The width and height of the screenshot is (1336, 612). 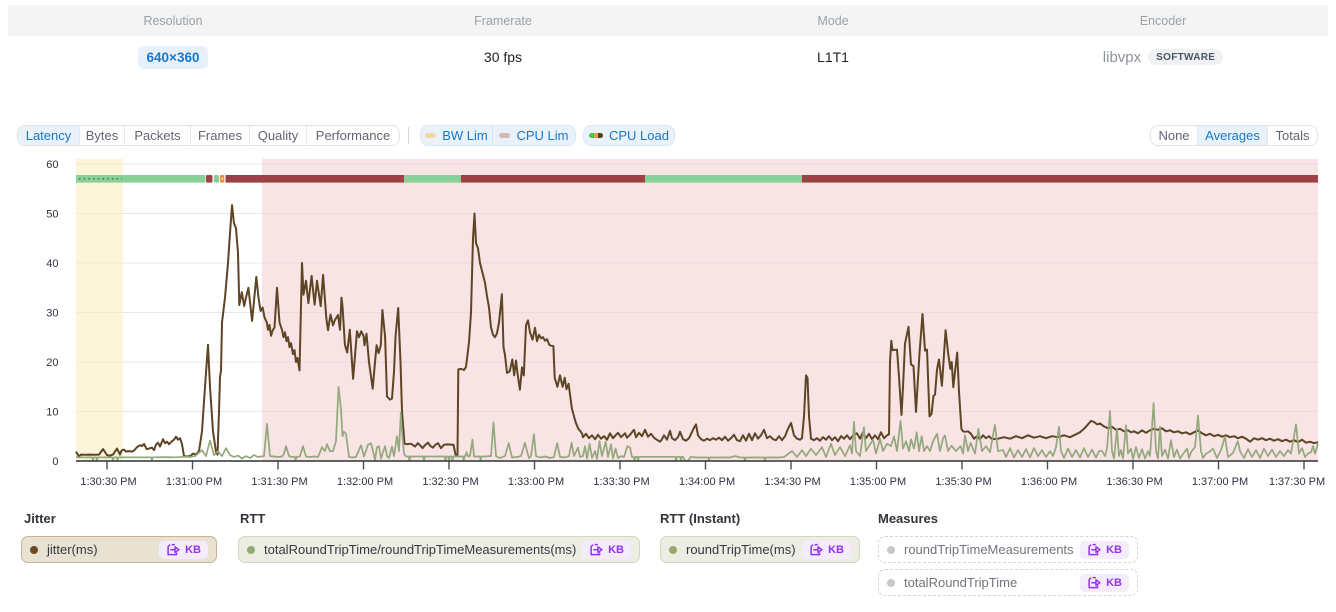 I want to click on svg-text: 1:36:30 PM, so click(x=1134, y=482).